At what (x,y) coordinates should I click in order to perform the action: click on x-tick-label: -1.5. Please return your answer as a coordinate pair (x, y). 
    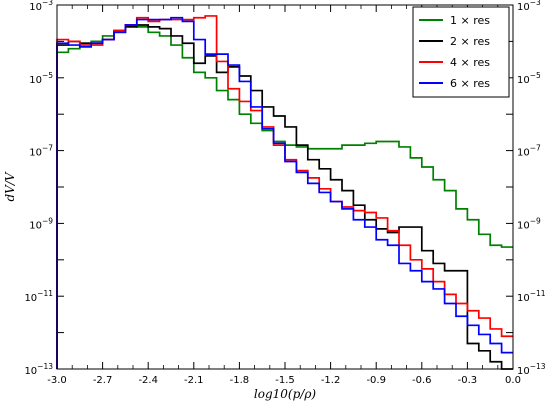
    Looking at the image, I should click on (285, 380).